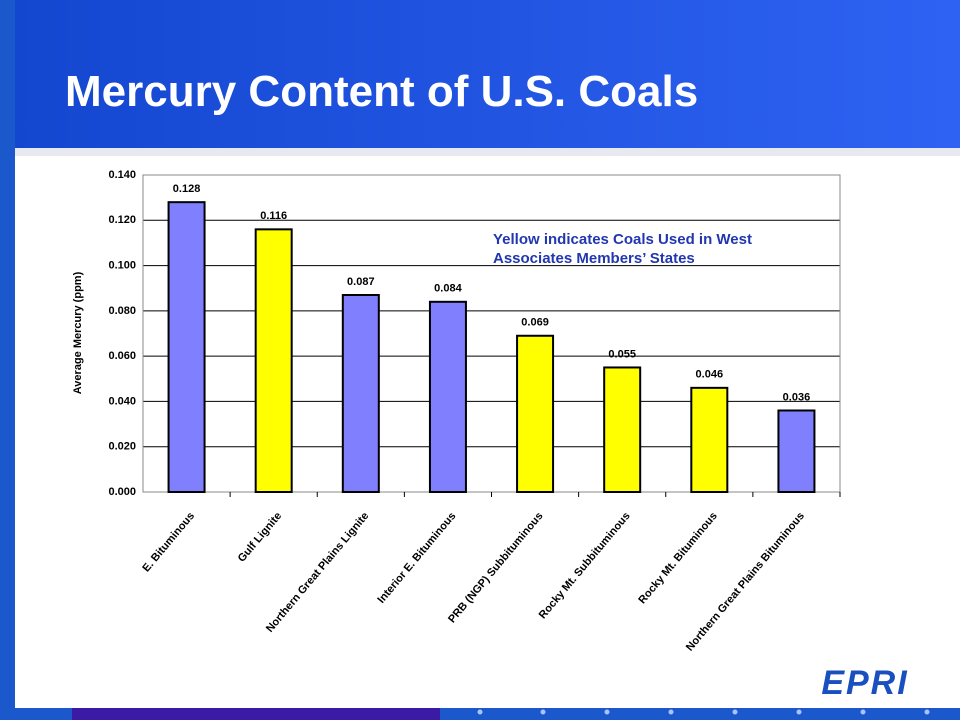 Image resolution: width=960 pixels, height=725 pixels. Describe the element at coordinates (122, 492) in the screenshot. I see `y-tick-label: 0.000` at that location.